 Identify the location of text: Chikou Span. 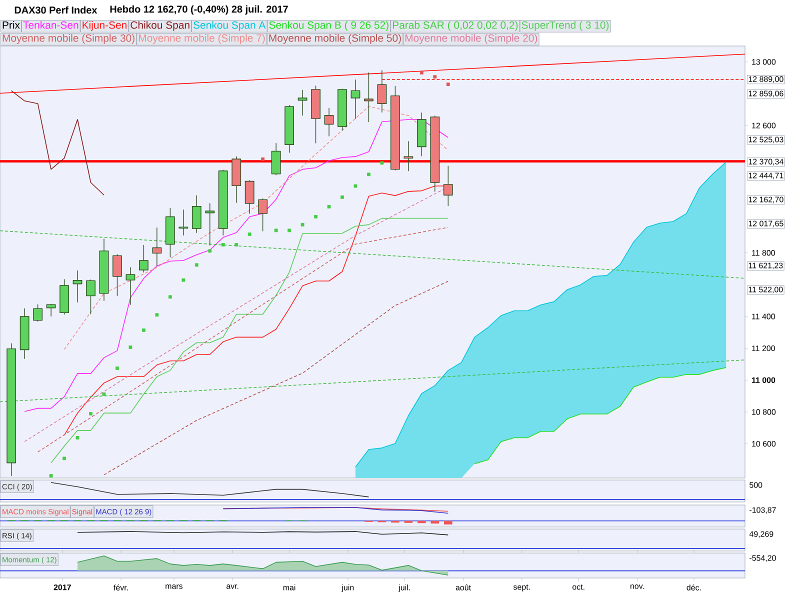
(160, 26).